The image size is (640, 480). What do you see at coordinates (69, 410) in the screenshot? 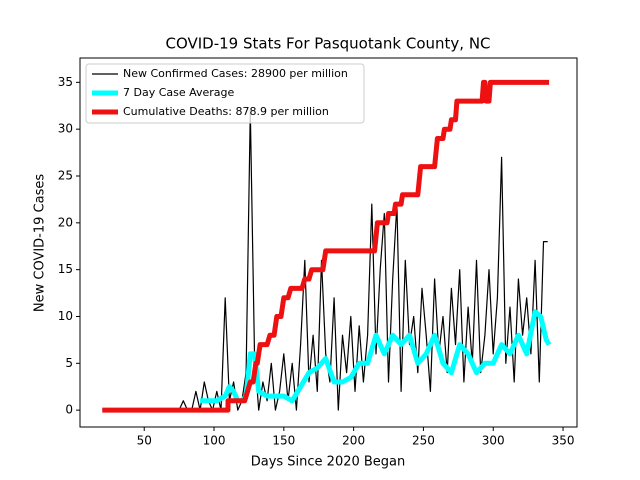
I see `y-tick-label: 0` at bounding box center [69, 410].